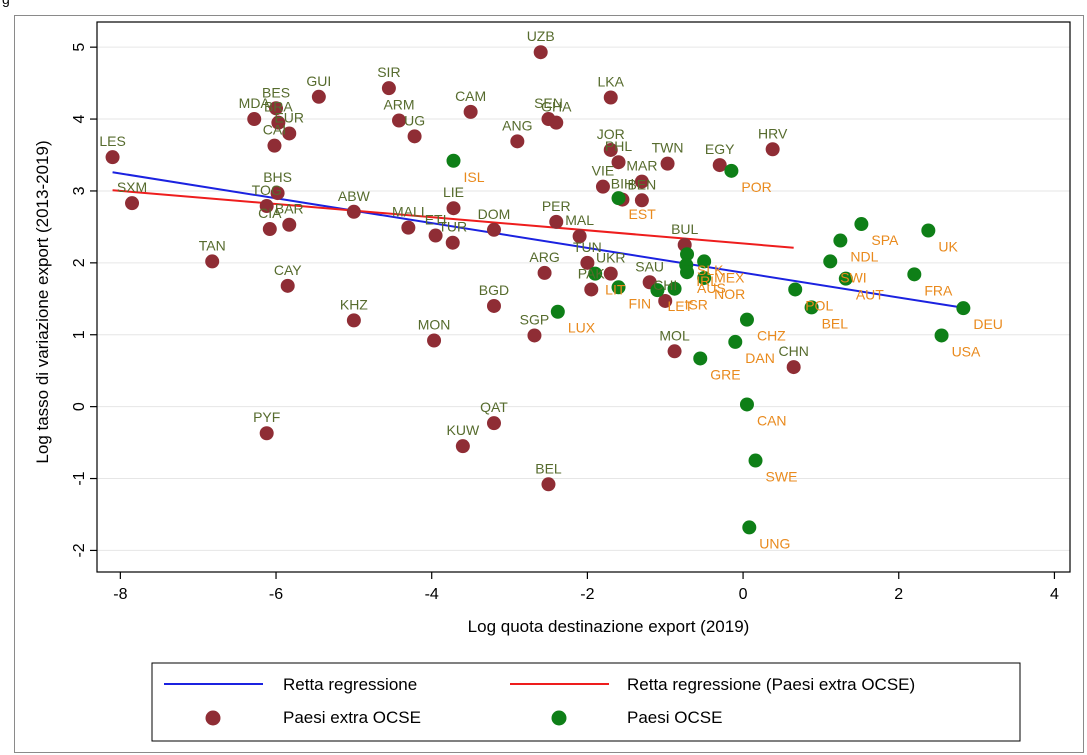  Describe the element at coordinates (352, 717) in the screenshot. I see `legend-label-non-oecd: Paesi extra OCSE` at that location.